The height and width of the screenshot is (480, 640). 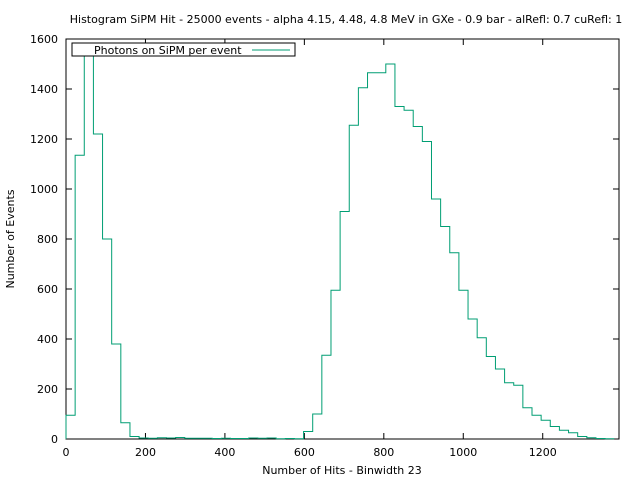 What do you see at coordinates (304, 452) in the screenshot?
I see `x-tick-label: 600` at bounding box center [304, 452].